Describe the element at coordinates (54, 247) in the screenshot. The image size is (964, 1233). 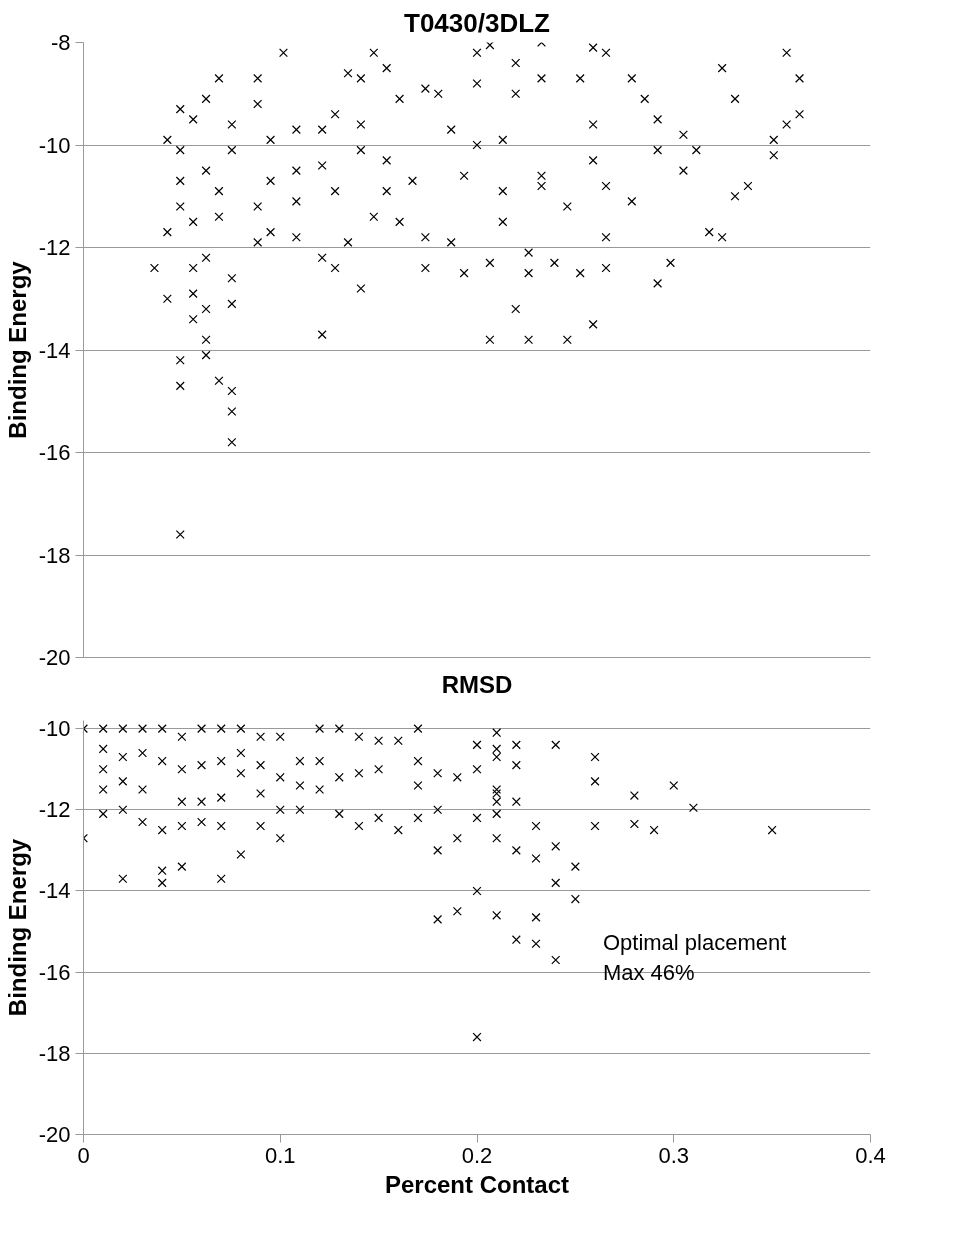
I see `y-tick-label: -12` at that location.